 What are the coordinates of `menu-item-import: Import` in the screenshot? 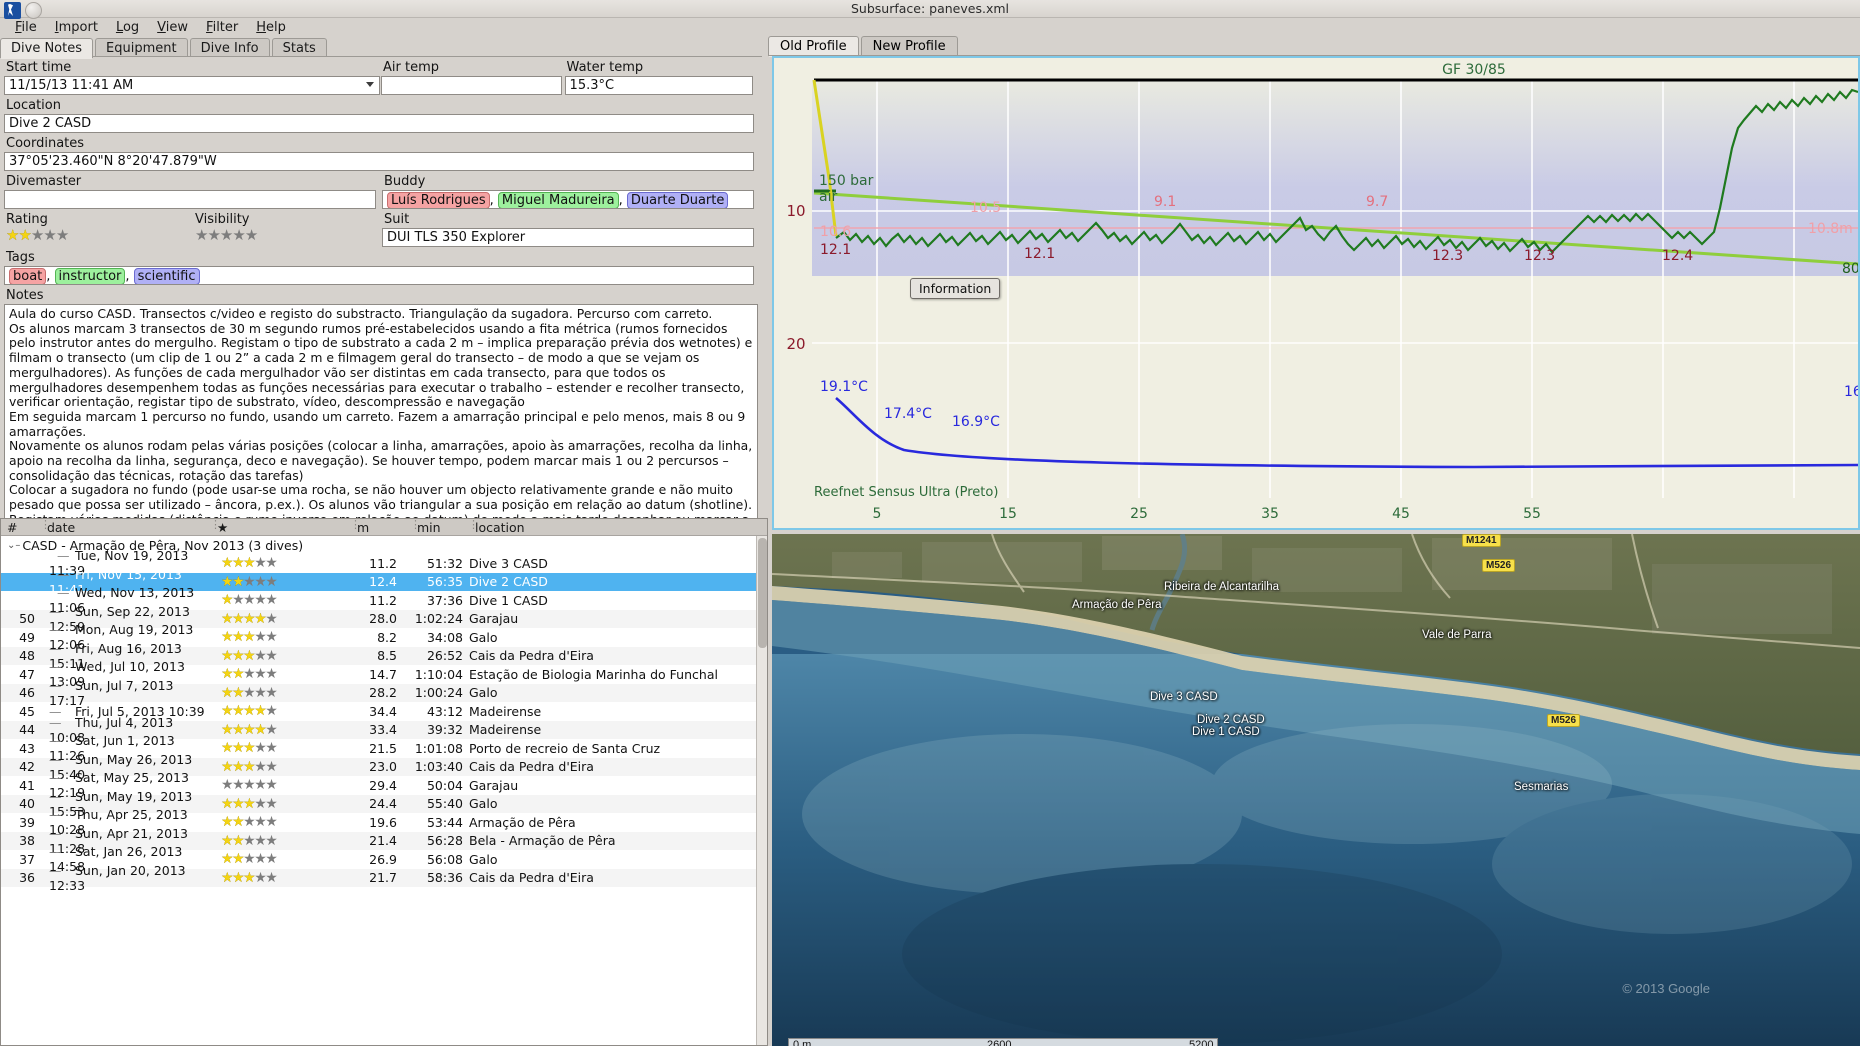 It's located at (76, 27).